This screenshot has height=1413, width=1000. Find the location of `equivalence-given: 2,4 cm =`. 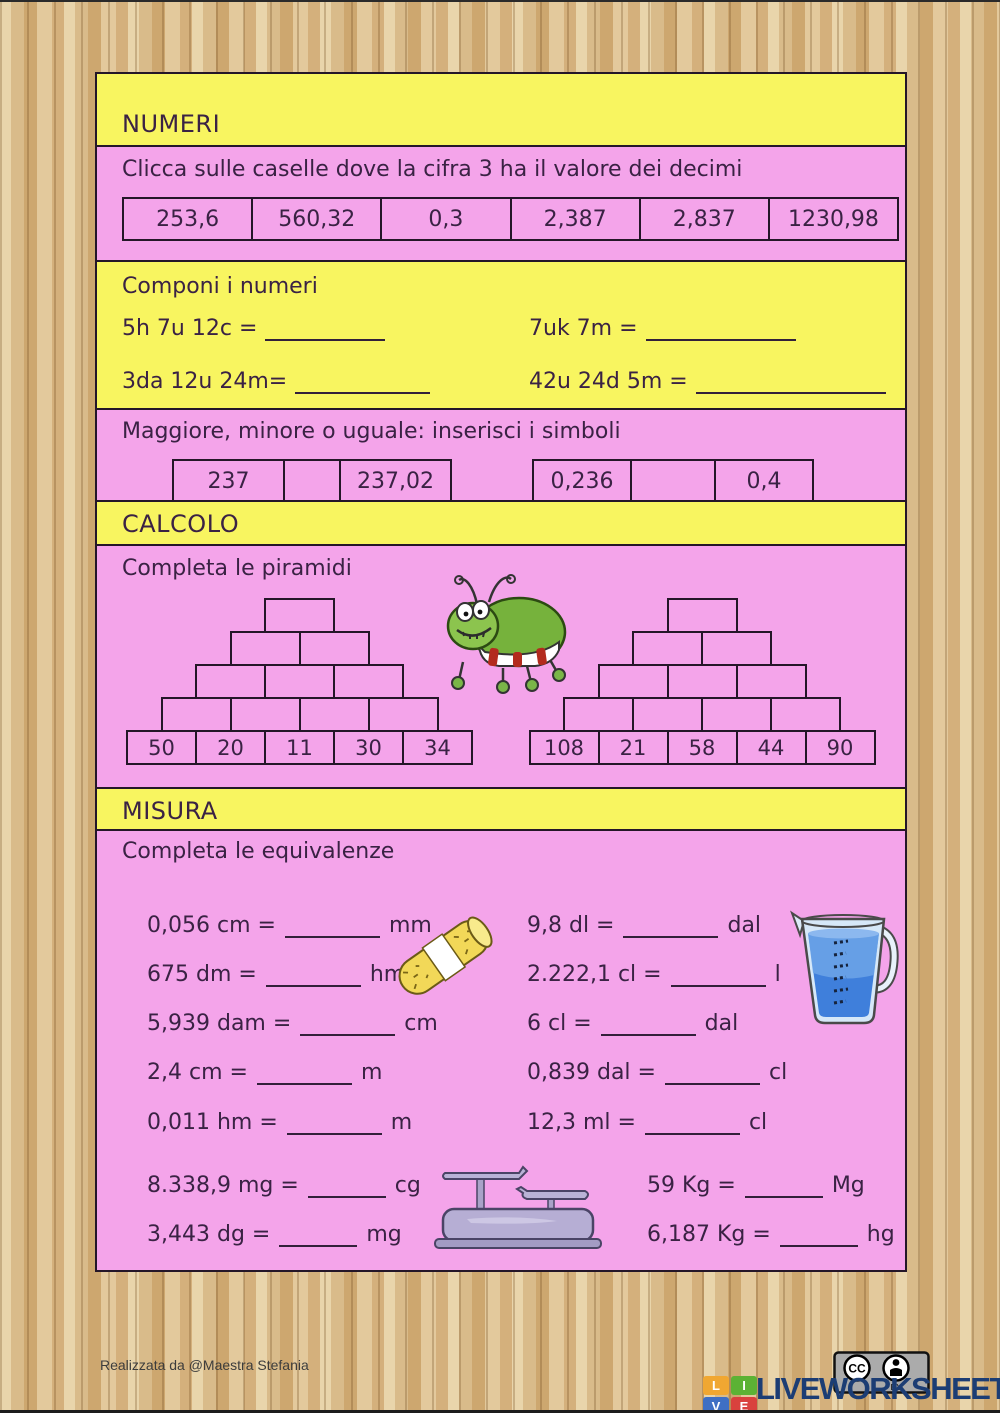

equivalence-given: 2,4 cm = is located at coordinates (197, 1072).